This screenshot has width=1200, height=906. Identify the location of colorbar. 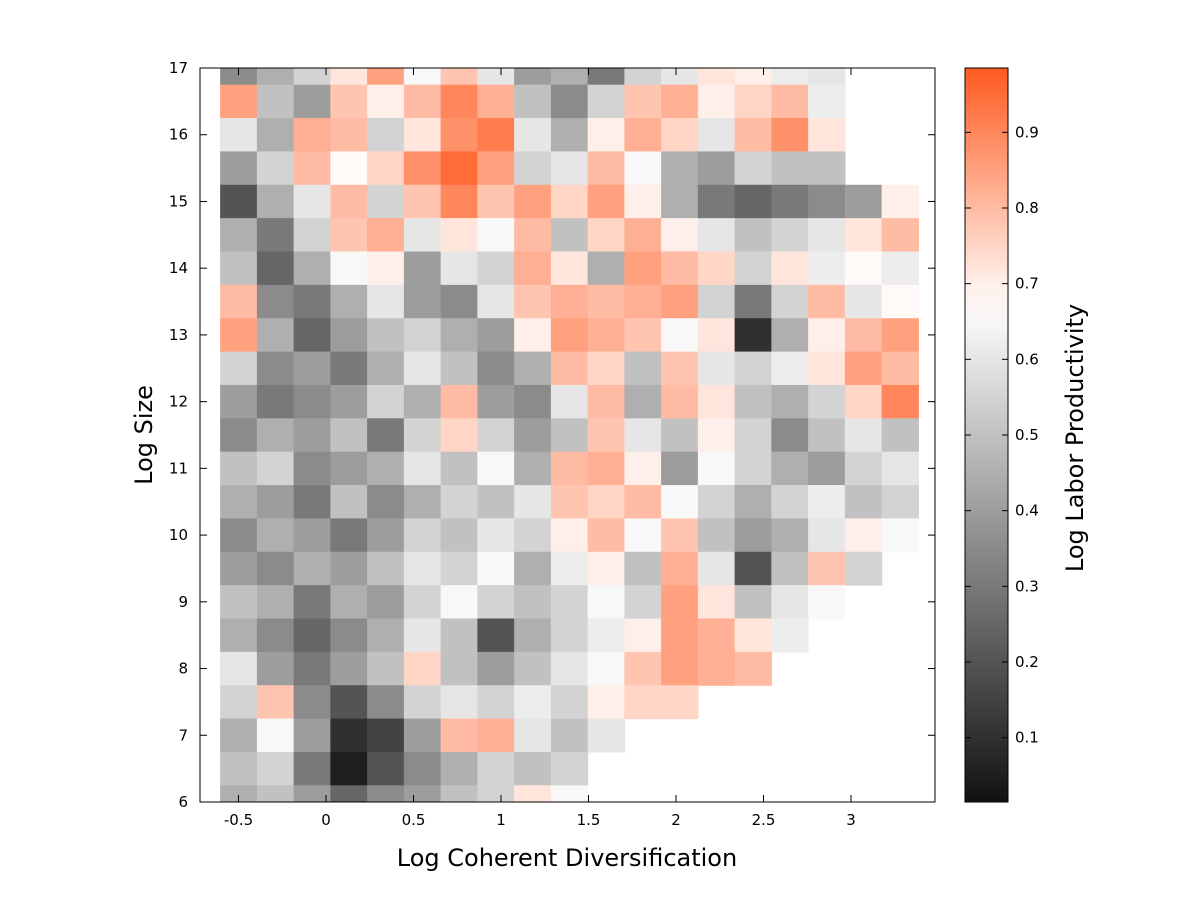
(986, 435).